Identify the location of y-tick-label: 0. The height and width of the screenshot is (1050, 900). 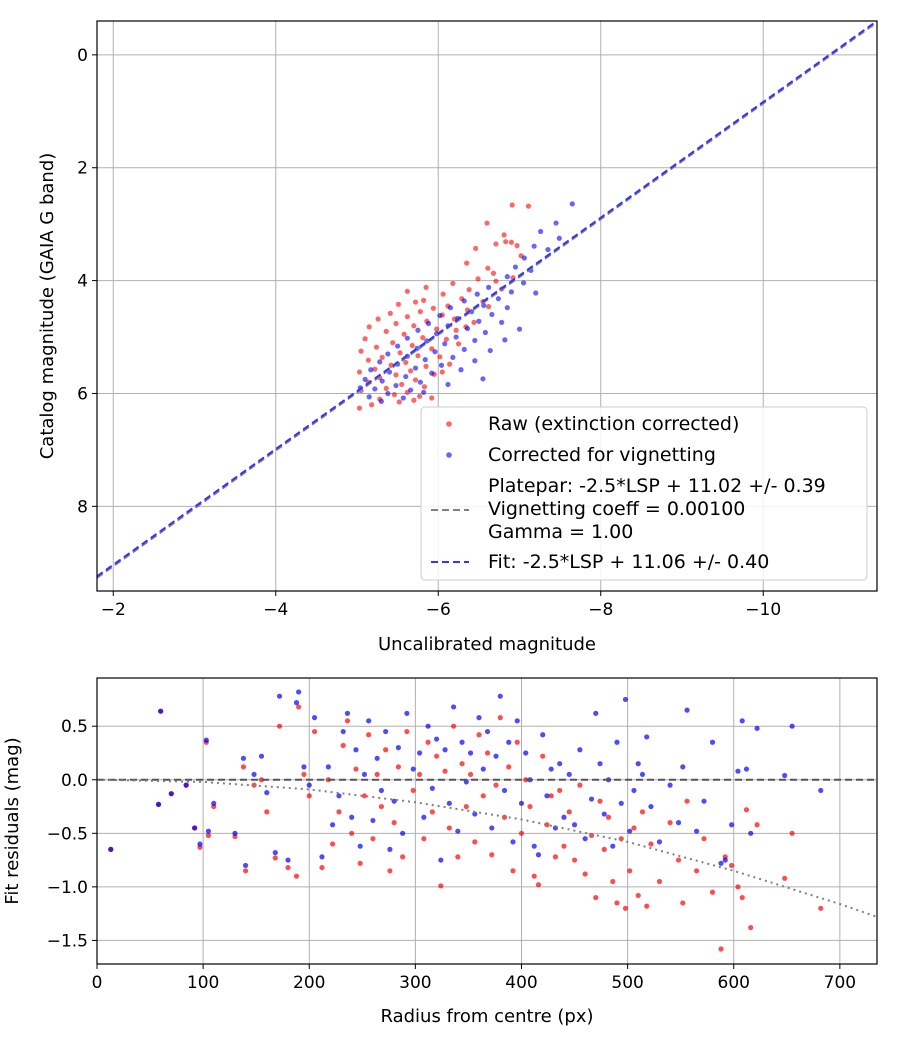
(82, 56).